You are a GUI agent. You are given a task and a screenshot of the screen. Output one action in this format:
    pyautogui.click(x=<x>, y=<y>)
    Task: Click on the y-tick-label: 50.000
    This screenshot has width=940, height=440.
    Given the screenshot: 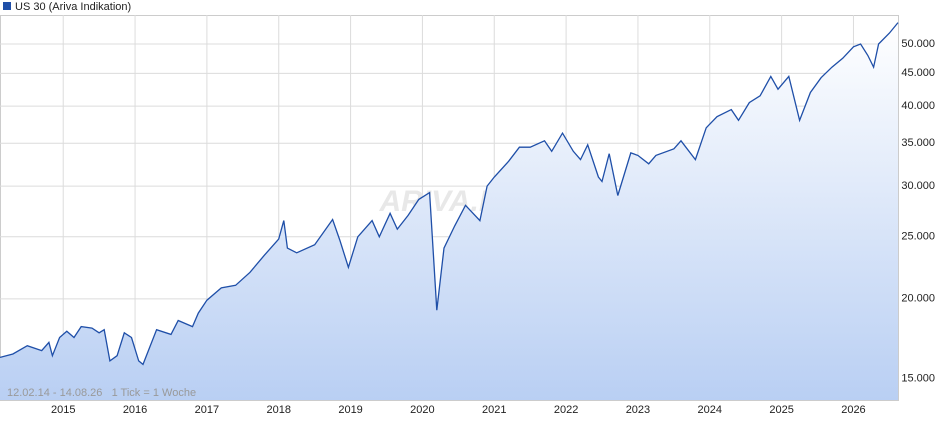 What is the action you would take?
    pyautogui.click(x=918, y=44)
    